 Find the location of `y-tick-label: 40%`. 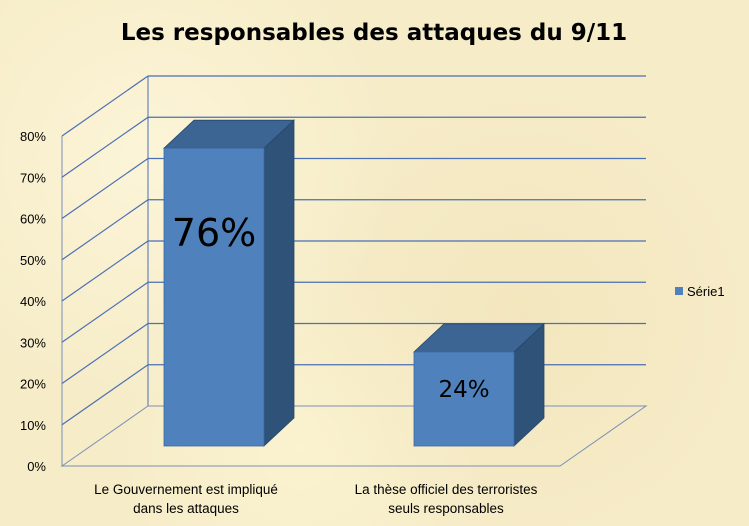

y-tick-label: 40% is located at coordinates (33, 301).